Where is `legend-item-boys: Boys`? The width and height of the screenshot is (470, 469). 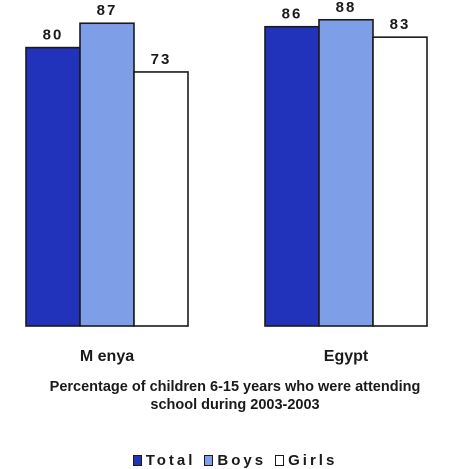 legend-item-boys: Boys is located at coordinates (235, 460).